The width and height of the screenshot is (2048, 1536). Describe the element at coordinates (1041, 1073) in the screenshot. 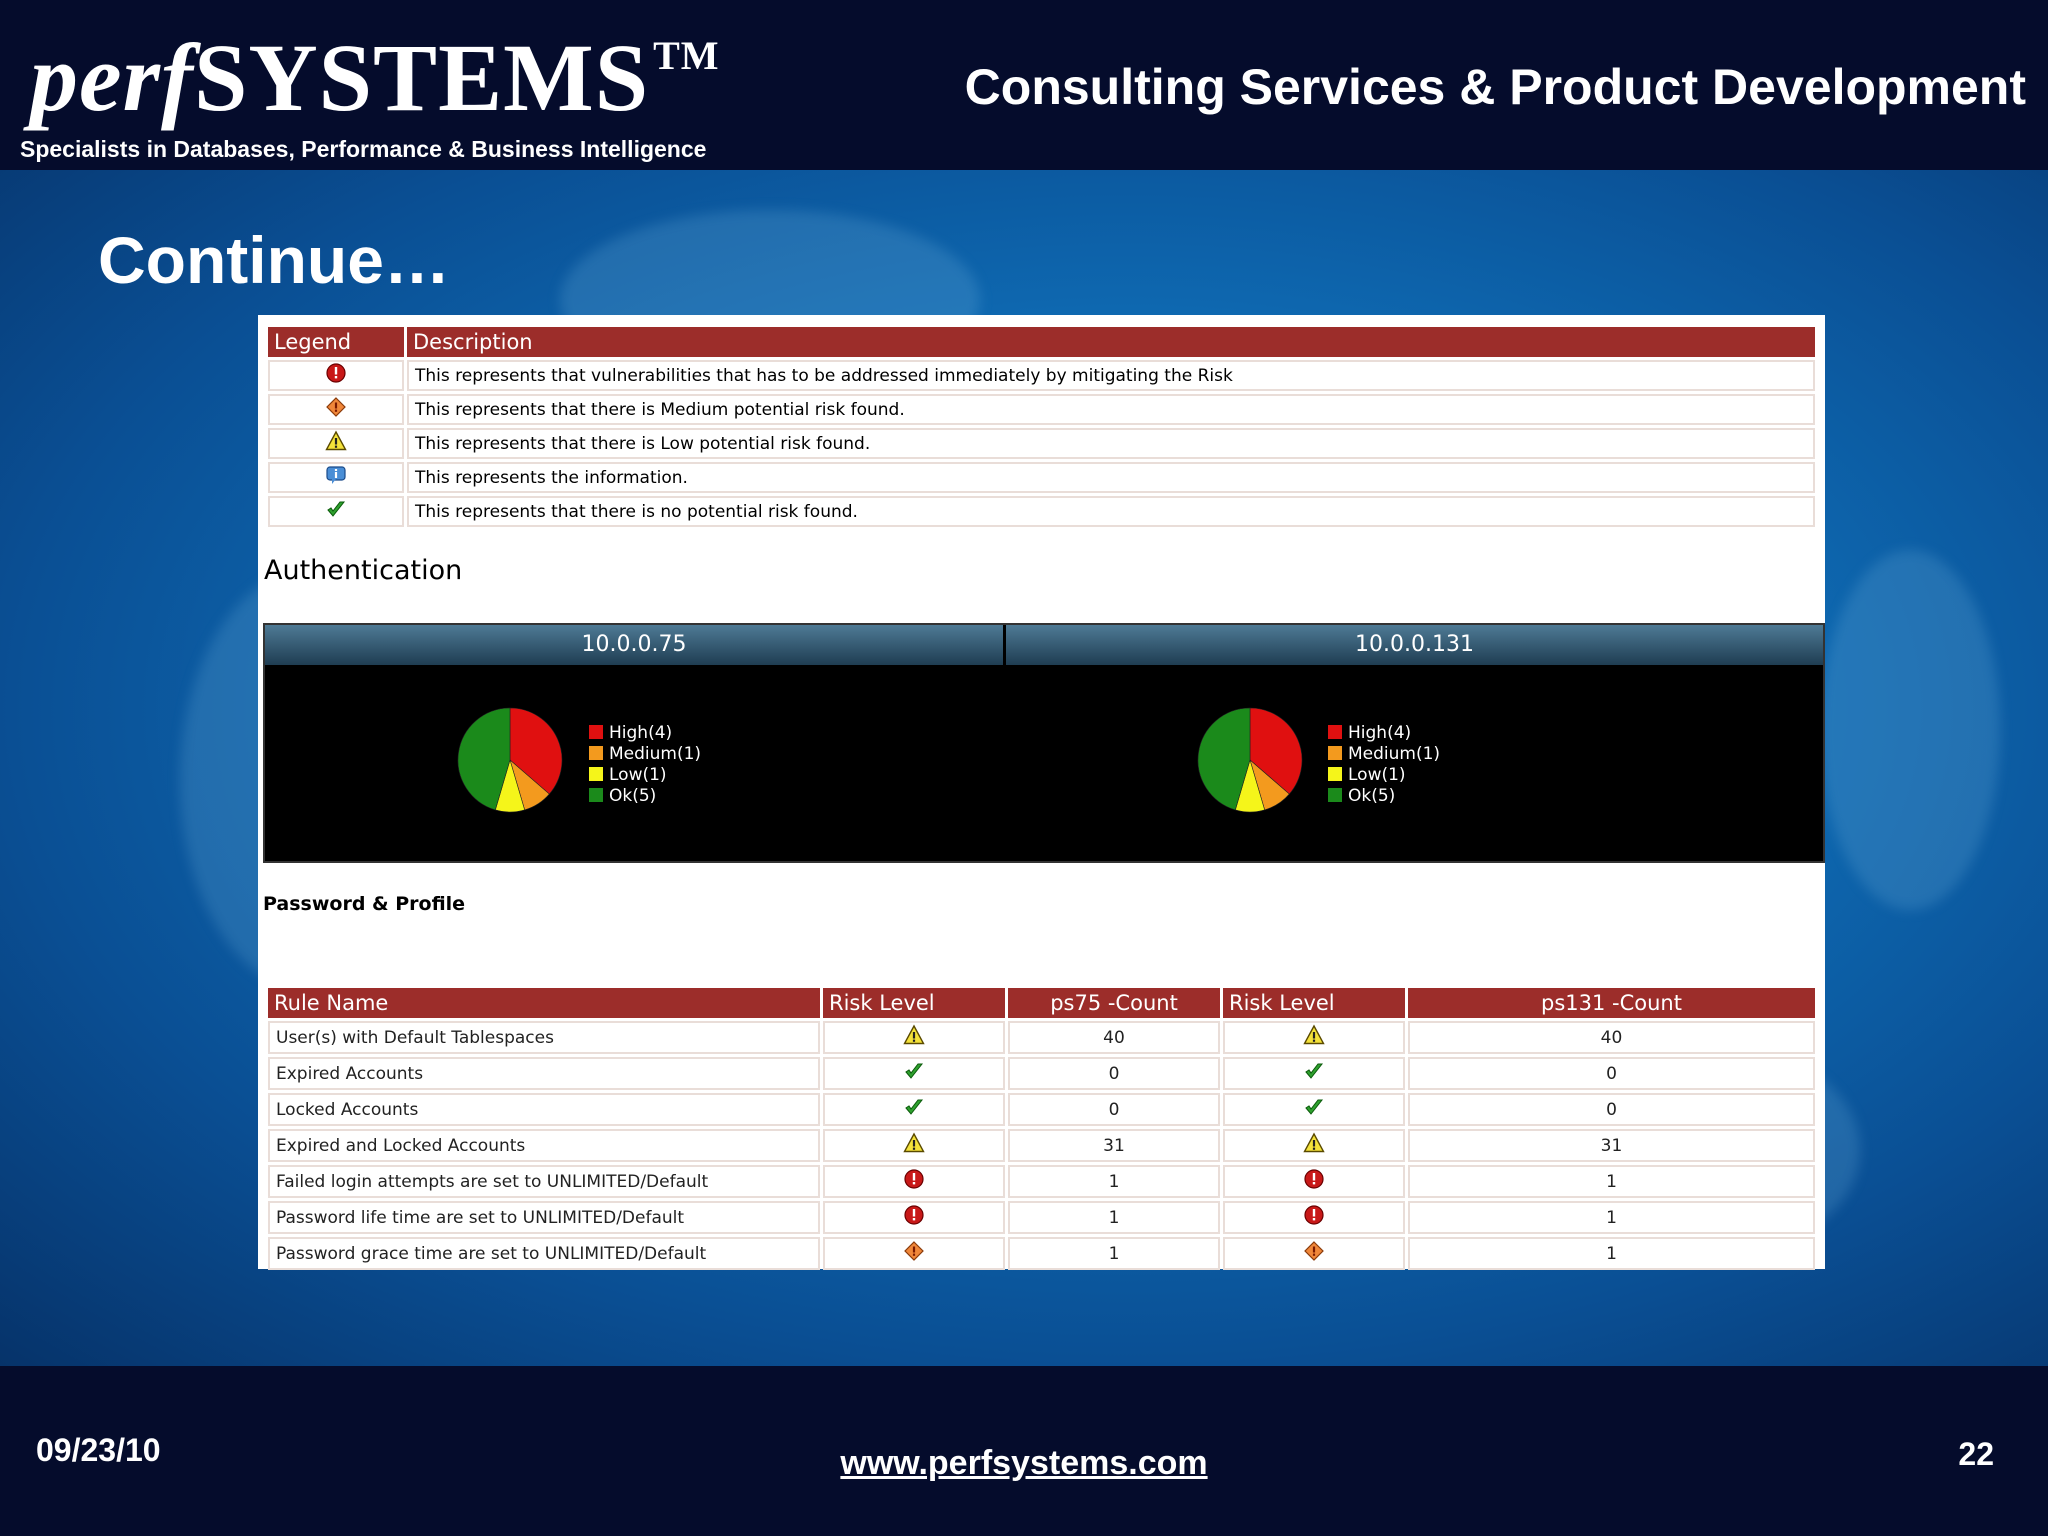

I see `rule-row: Expired Accounts 0 0` at that location.